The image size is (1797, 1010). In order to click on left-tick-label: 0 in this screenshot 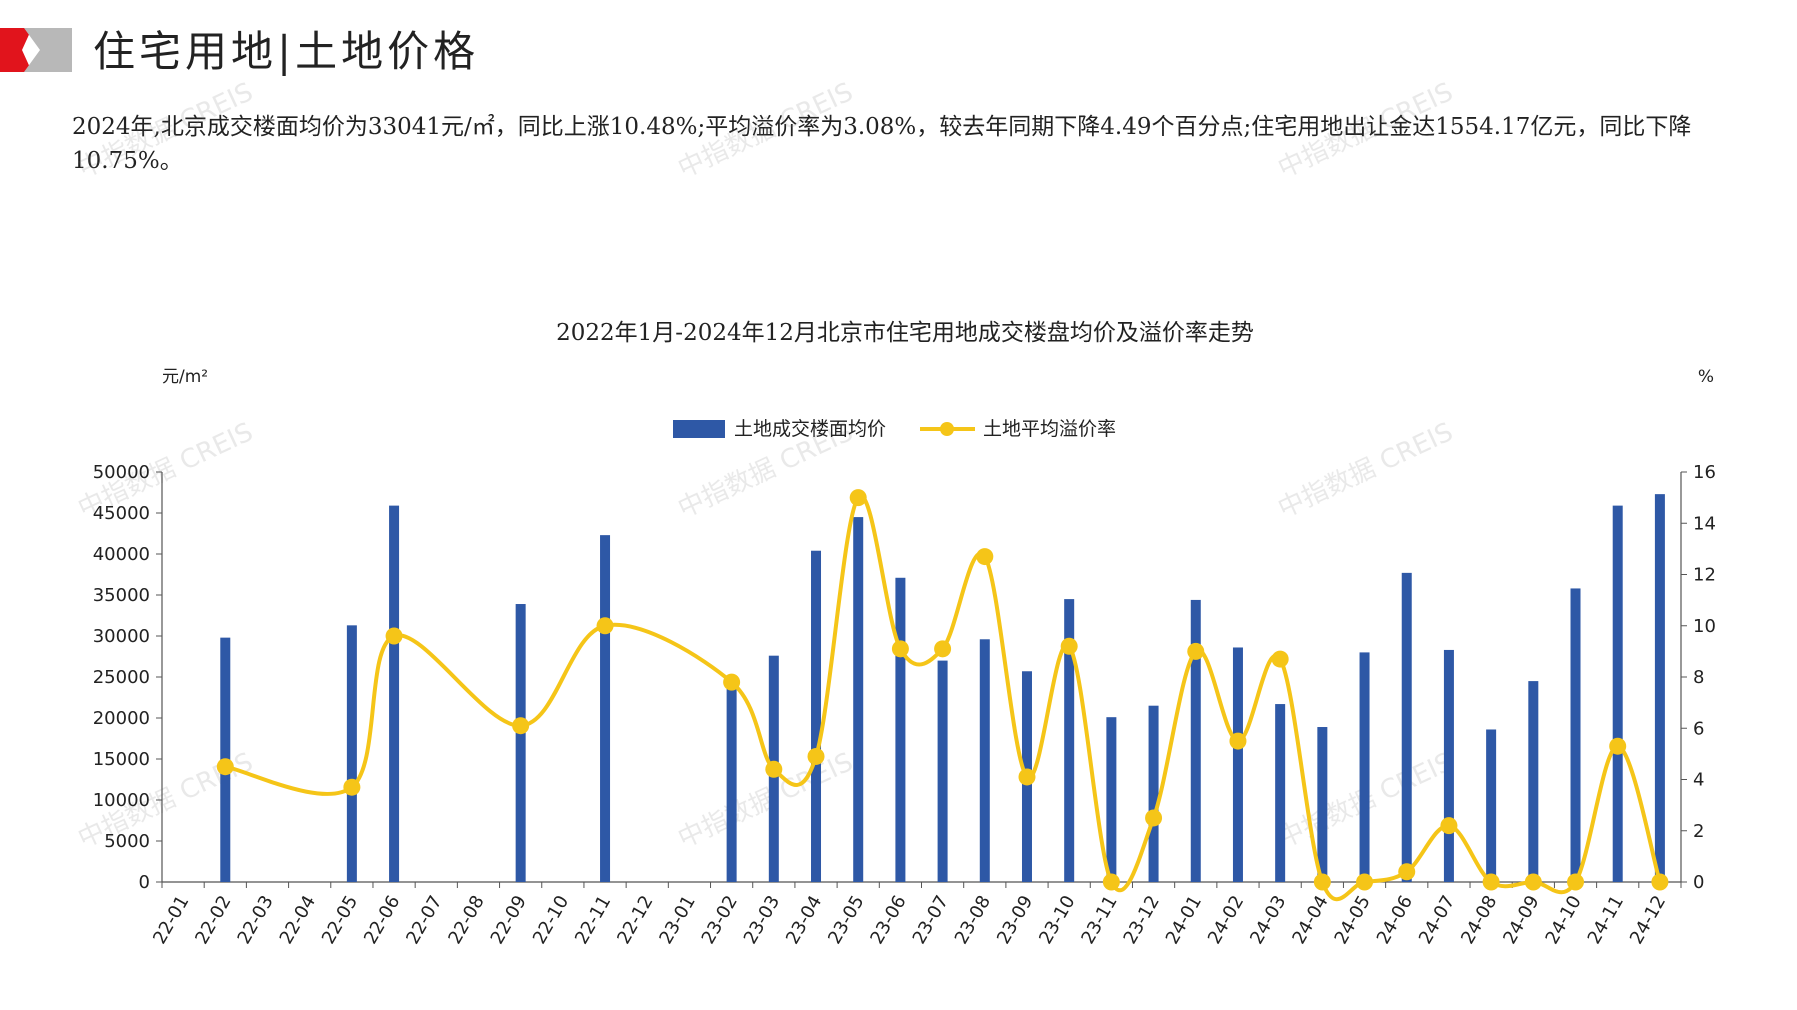, I will do `click(144, 882)`.